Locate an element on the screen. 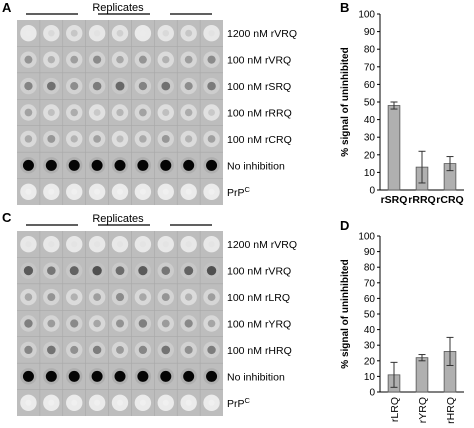  blot-row-label: 100 nM rCRQ is located at coordinates (259, 140).